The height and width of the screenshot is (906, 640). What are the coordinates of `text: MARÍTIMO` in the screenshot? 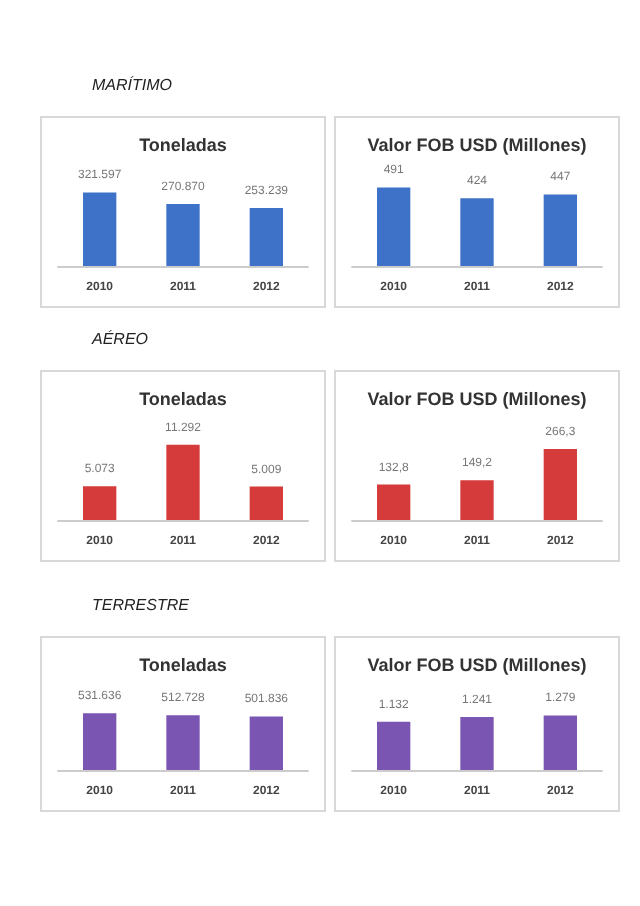 It's located at (132, 85).